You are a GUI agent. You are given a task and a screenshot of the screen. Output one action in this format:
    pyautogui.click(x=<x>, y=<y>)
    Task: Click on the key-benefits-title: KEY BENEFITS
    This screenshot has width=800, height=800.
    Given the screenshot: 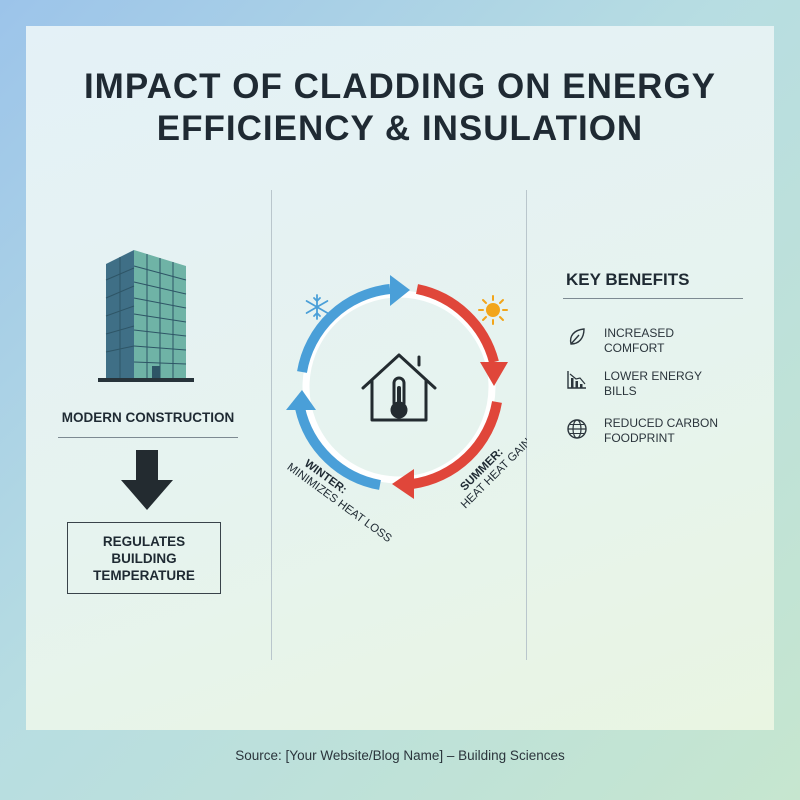 What is the action you would take?
    pyautogui.click(x=628, y=279)
    